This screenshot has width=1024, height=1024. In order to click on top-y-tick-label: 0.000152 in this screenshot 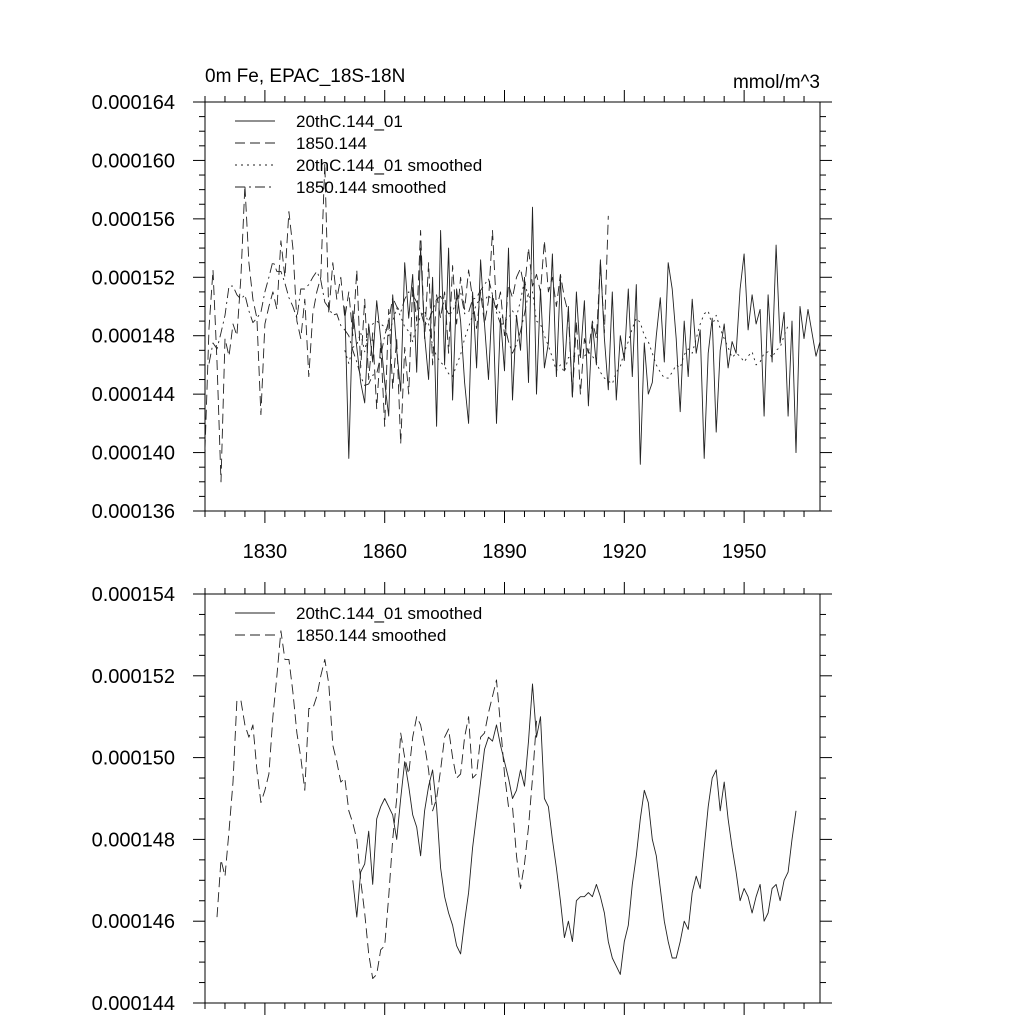, I will do `click(133, 278)`.